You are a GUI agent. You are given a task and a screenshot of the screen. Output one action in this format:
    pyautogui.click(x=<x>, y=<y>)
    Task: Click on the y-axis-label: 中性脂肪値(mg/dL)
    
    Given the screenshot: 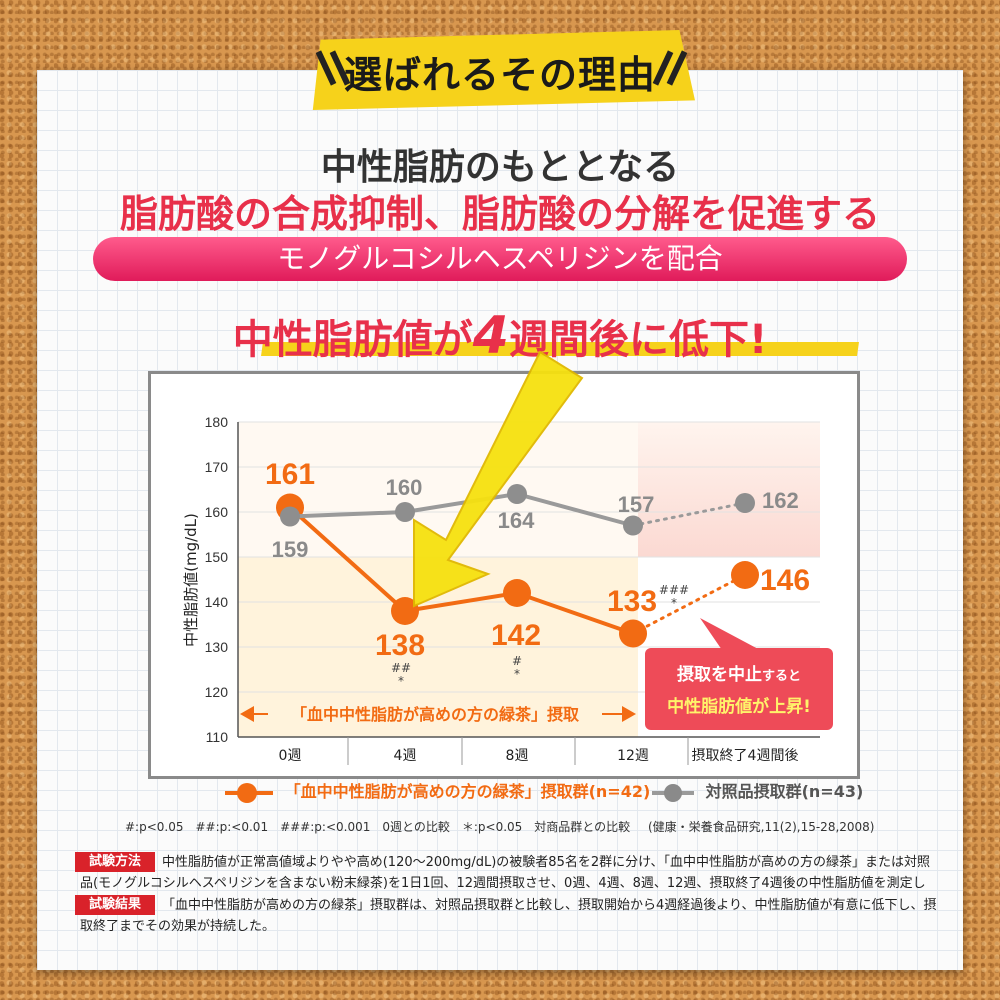 What is the action you would take?
    pyautogui.click(x=191, y=580)
    